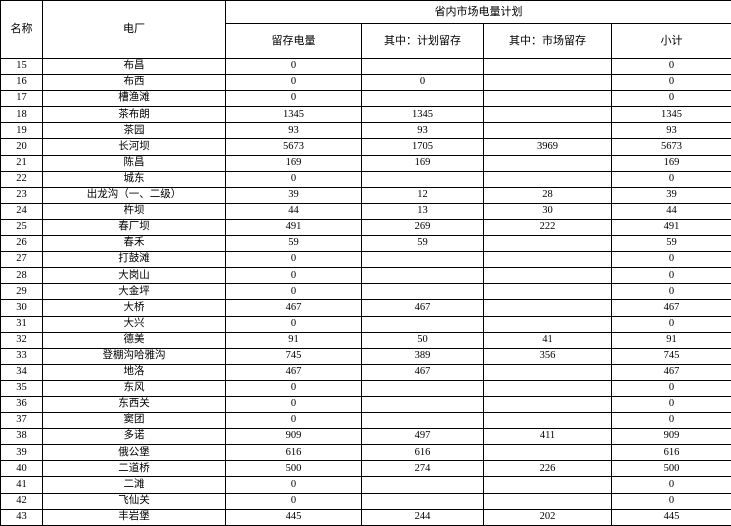 This screenshot has width=731, height=526. Describe the element at coordinates (671, 437) in the screenshot. I see `subtotal-cell: 909` at that location.